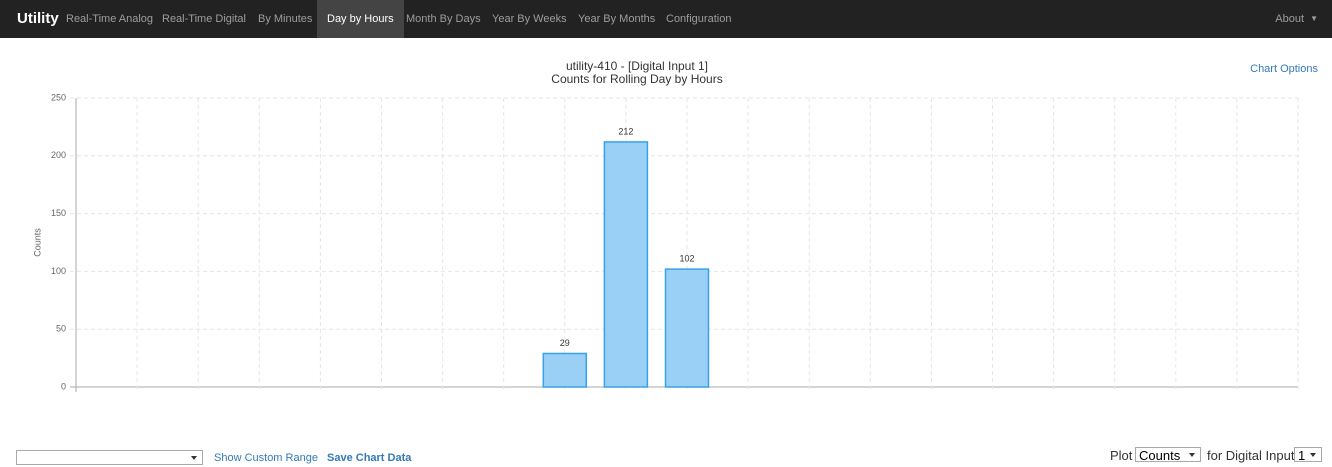 The image size is (1332, 467). Describe the element at coordinates (621, 394) in the screenshot. I see `x-tick-label: 2PM` at that location.